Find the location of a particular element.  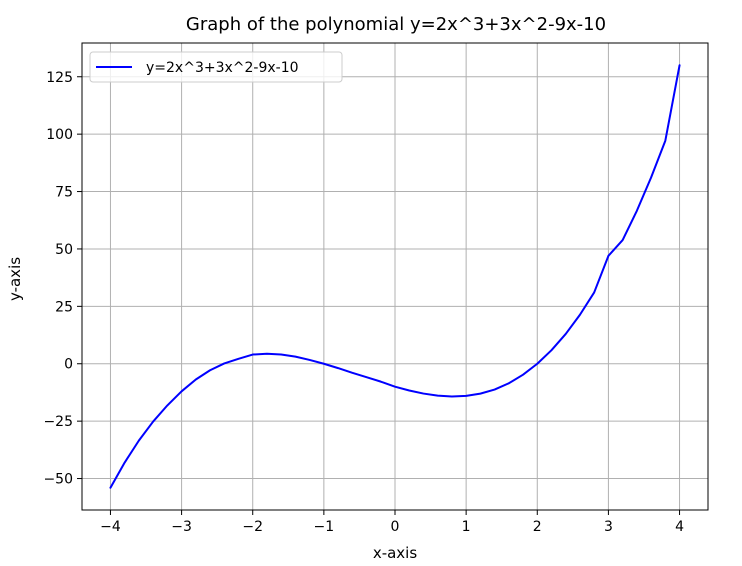

x-tick-label: 4 is located at coordinates (679, 527).